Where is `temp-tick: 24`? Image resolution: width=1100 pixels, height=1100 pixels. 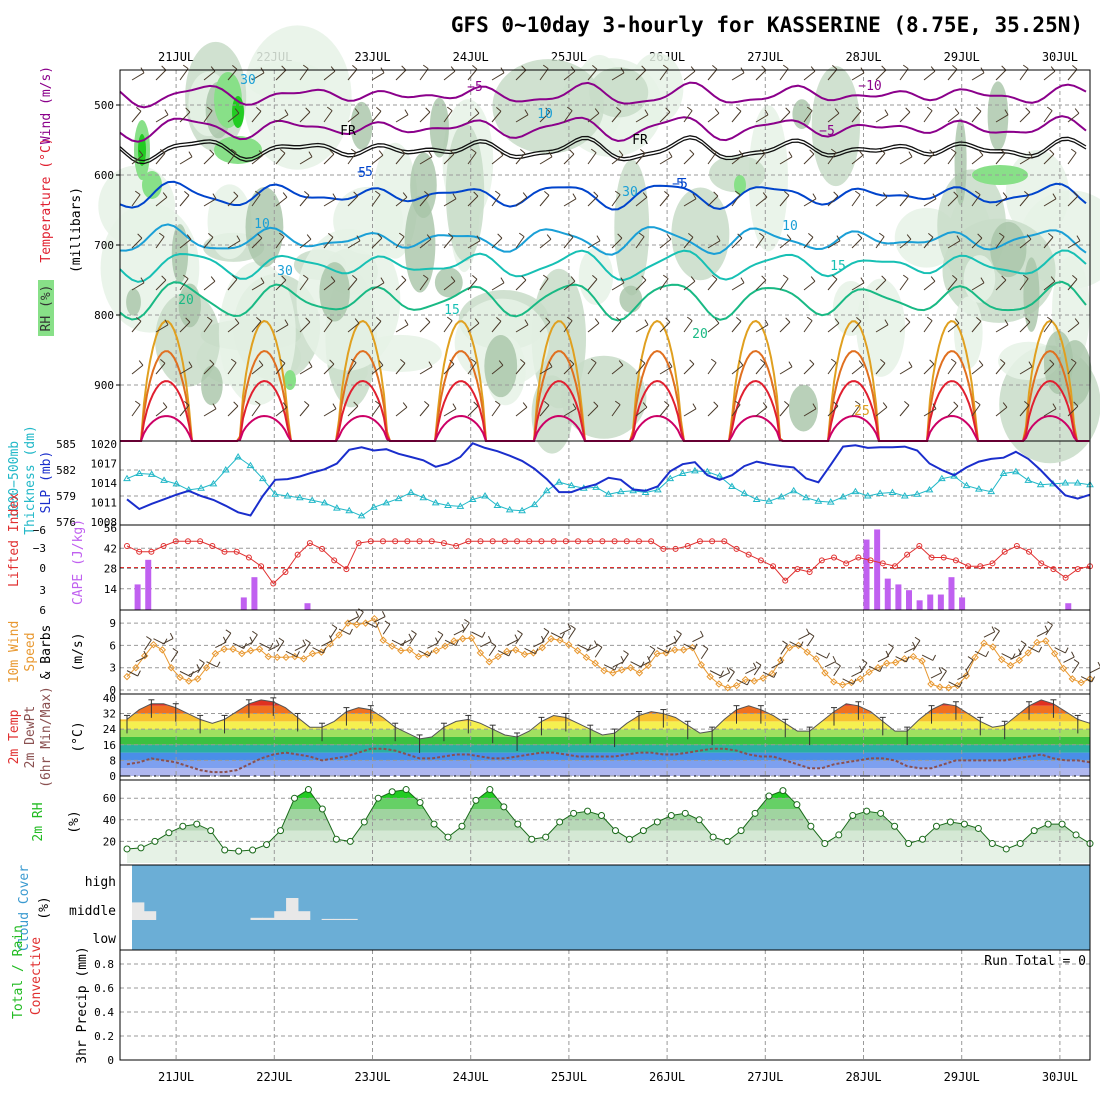
temp-tick: 24 is located at coordinates (110, 729).